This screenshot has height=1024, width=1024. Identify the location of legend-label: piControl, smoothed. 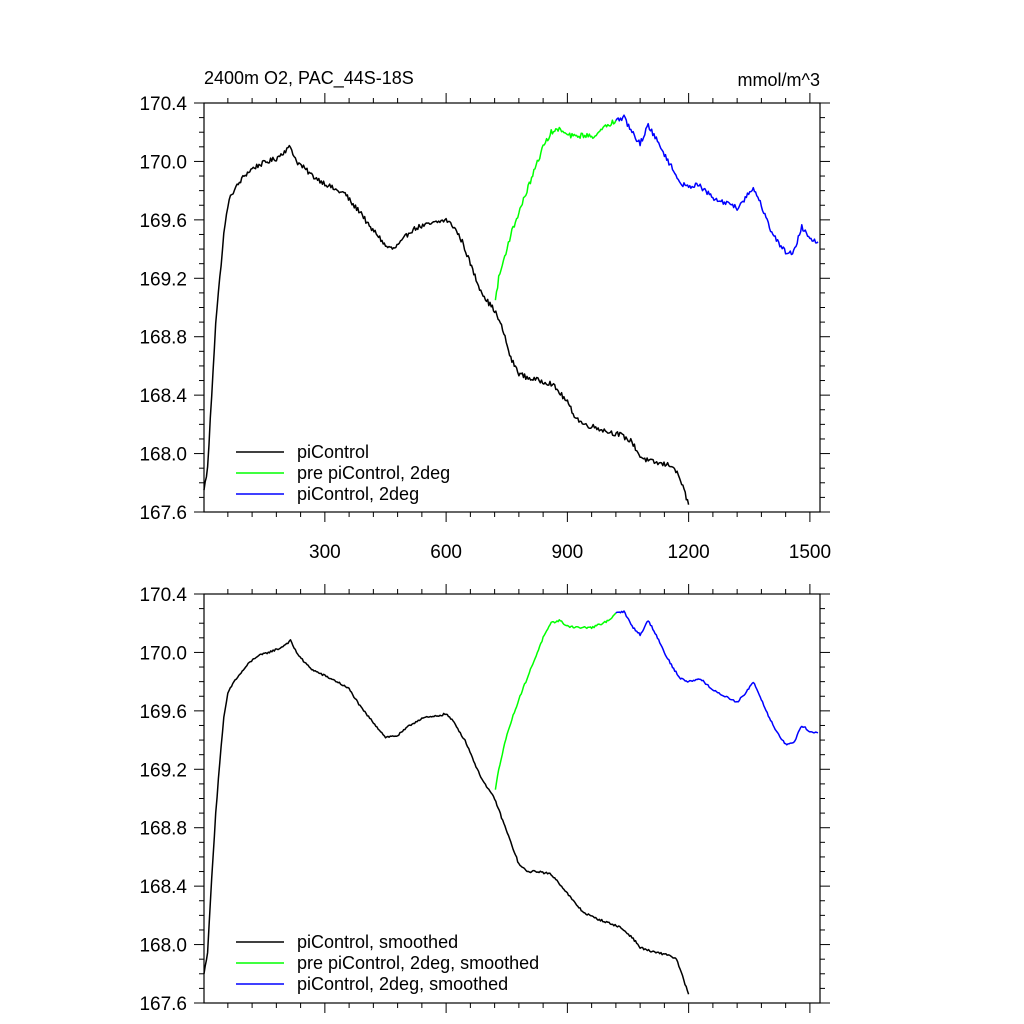
(377, 942).